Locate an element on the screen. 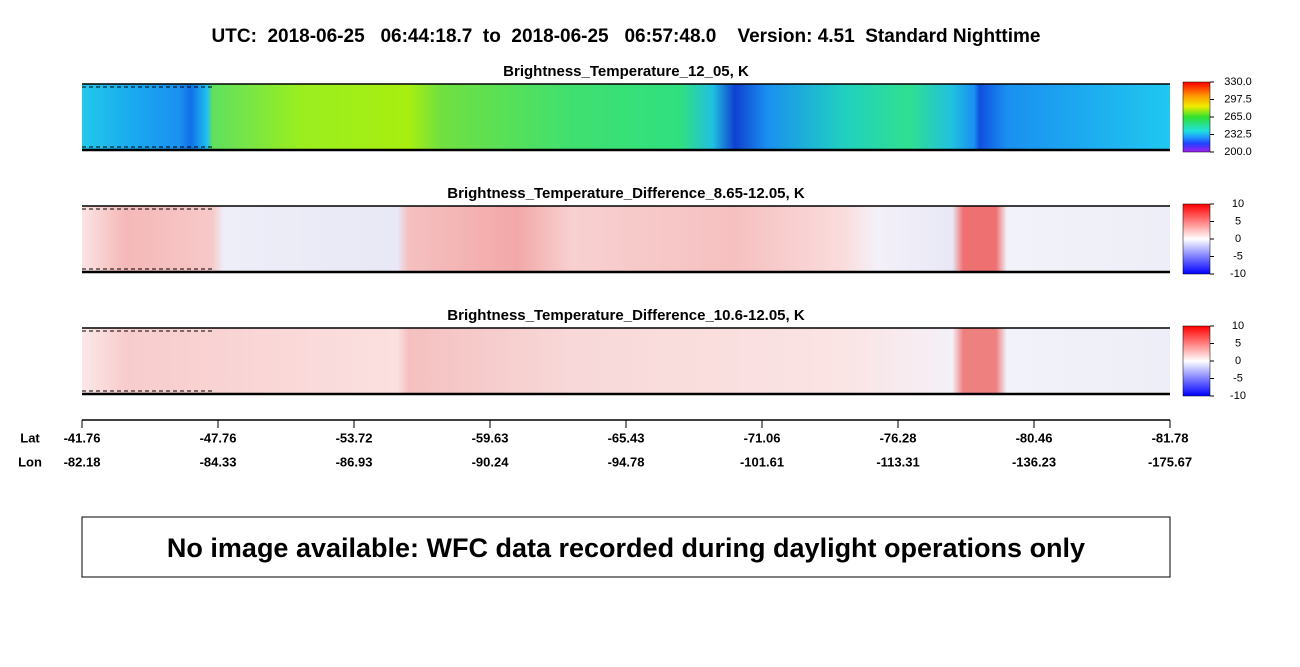 The image size is (1300, 667). lat-label: -53.72 is located at coordinates (354, 437).